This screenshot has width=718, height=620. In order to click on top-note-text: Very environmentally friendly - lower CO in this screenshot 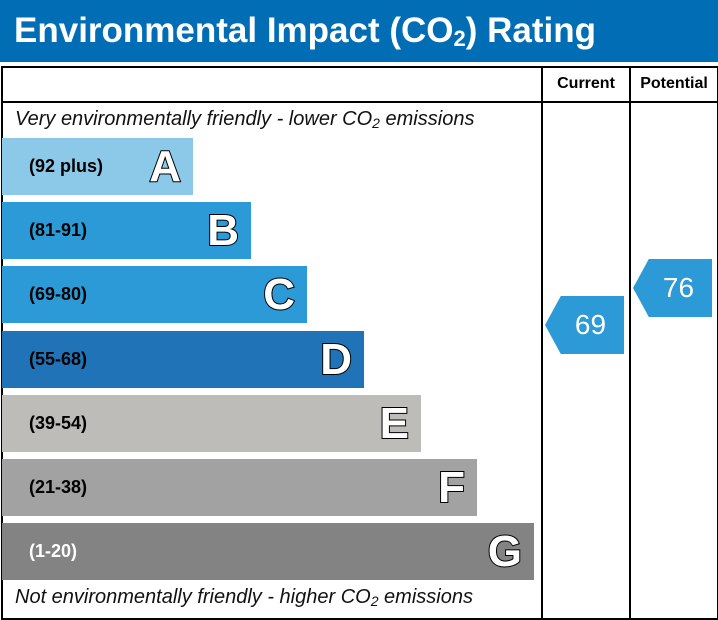, I will do `click(194, 119)`.